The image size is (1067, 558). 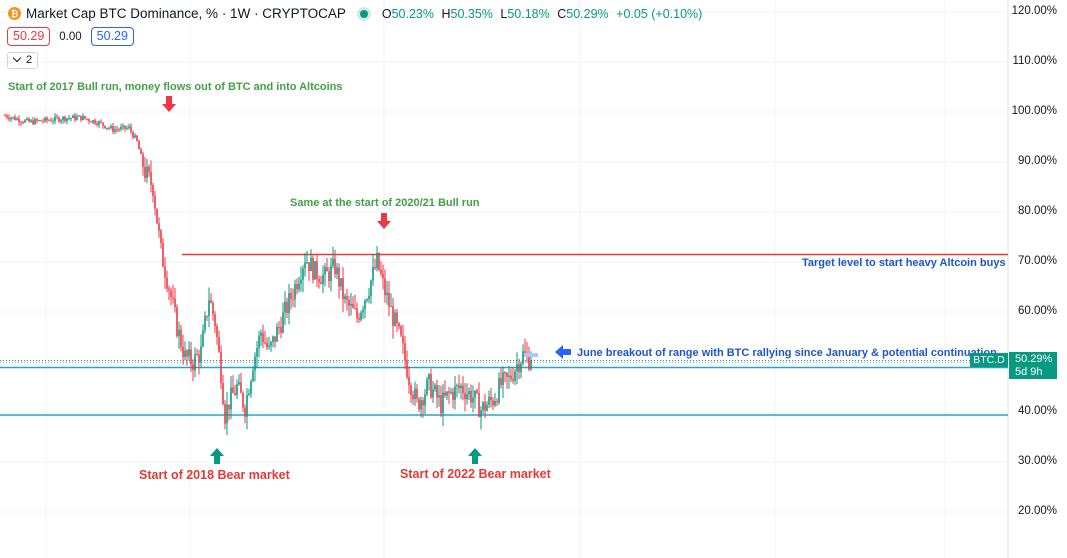 What do you see at coordinates (504, 13) in the screenshot?
I see `low-label: L` at bounding box center [504, 13].